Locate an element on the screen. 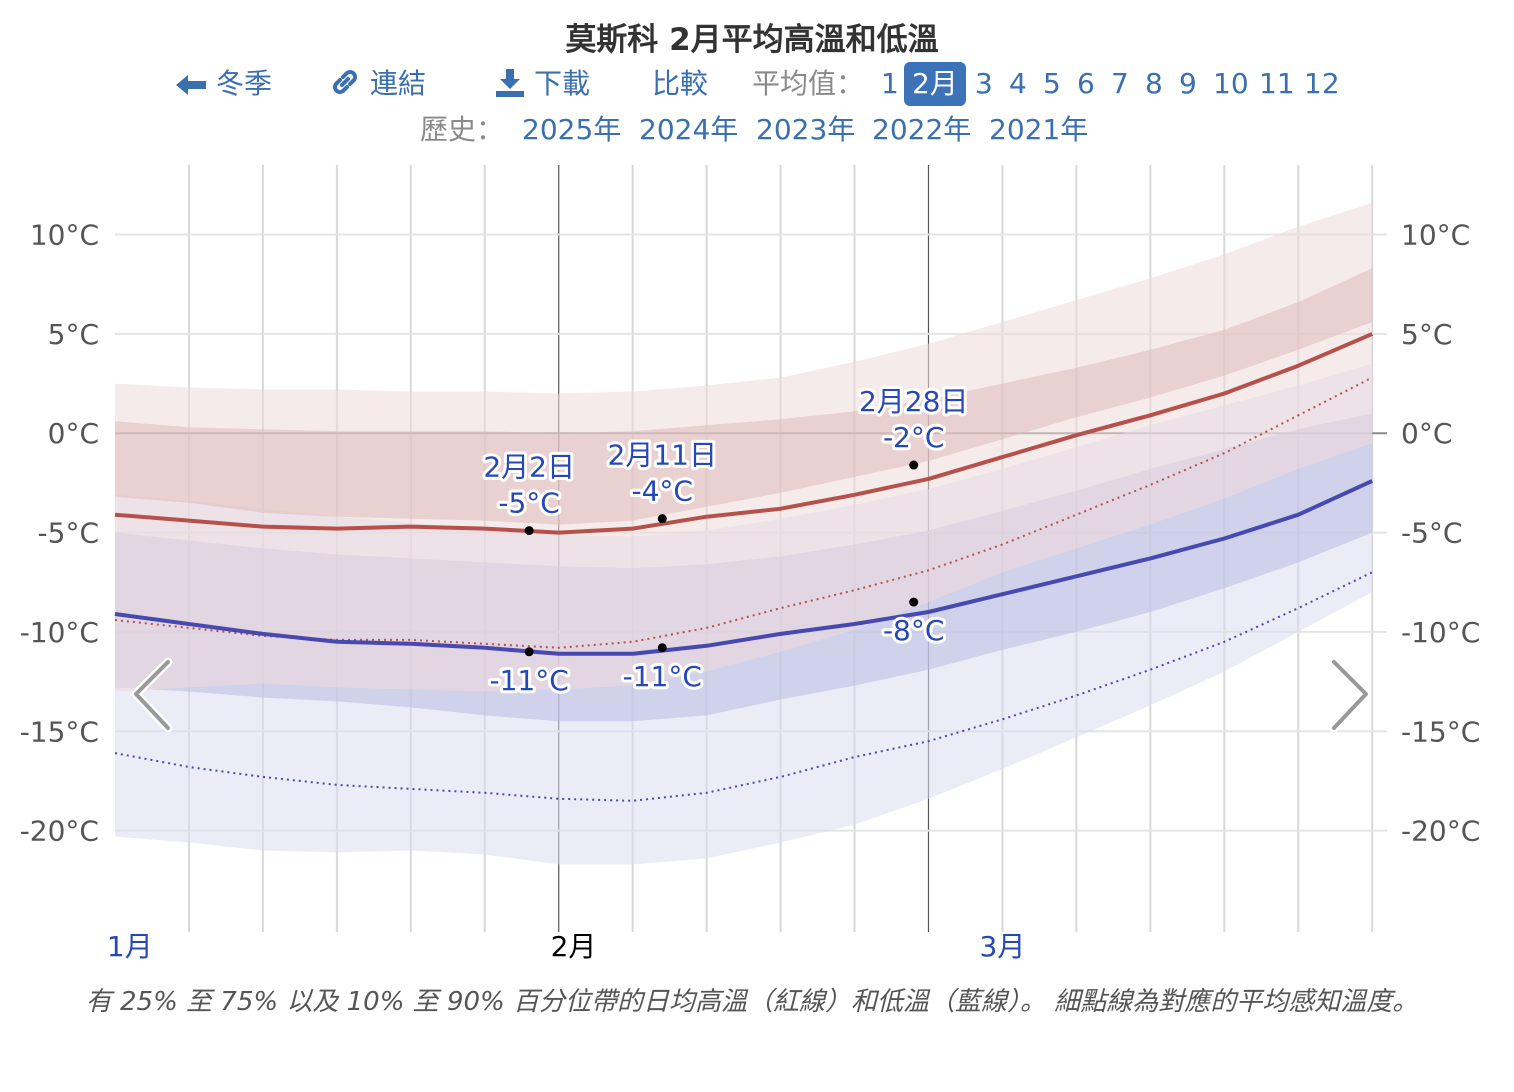 The width and height of the screenshot is (1514, 1092). compare-button: 比較 is located at coordinates (680, 83).